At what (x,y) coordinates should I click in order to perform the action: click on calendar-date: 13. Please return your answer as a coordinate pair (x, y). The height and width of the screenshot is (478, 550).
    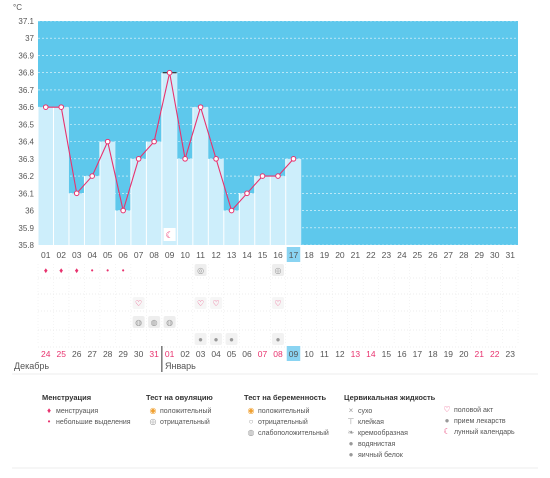
    Looking at the image, I should click on (356, 354).